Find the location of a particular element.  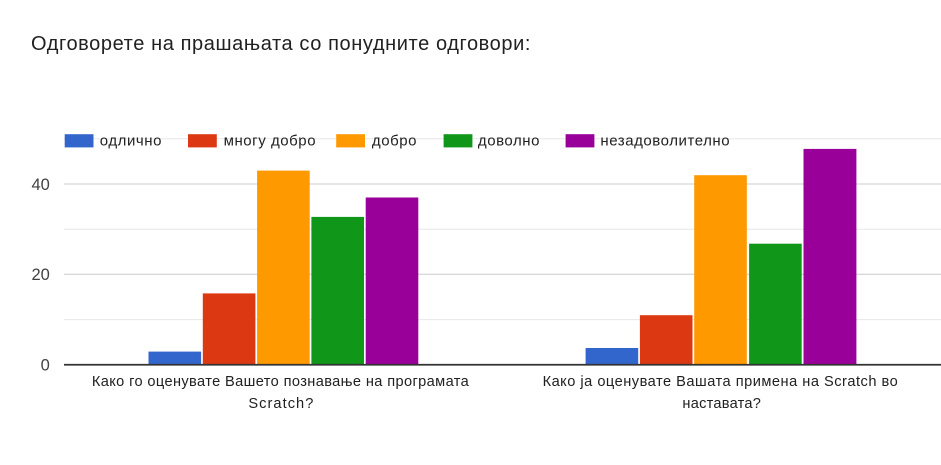

svg-text: доволно is located at coordinates (509, 141).